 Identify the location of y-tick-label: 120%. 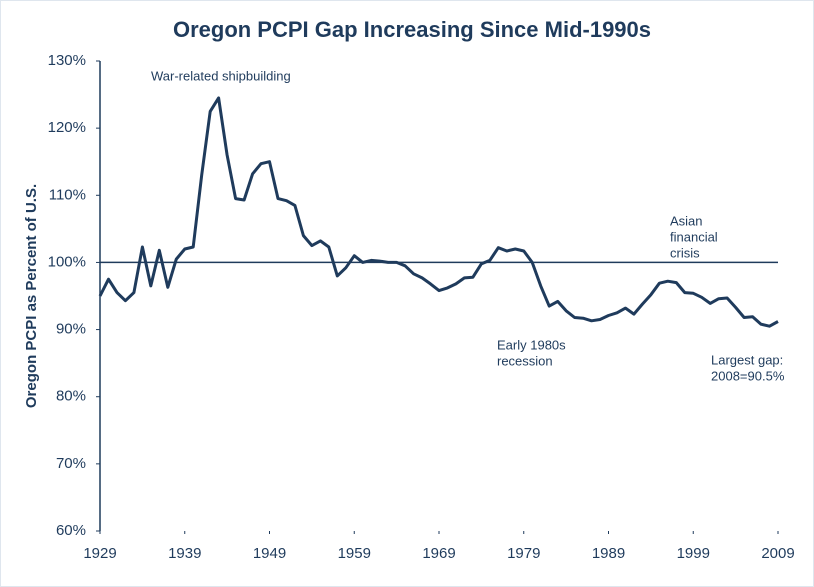
(67, 127).